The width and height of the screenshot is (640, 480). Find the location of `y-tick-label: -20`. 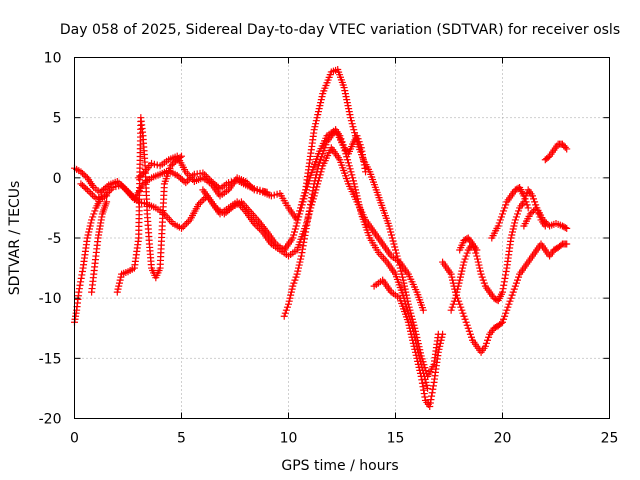

y-tick-label: -20 is located at coordinates (50, 420).